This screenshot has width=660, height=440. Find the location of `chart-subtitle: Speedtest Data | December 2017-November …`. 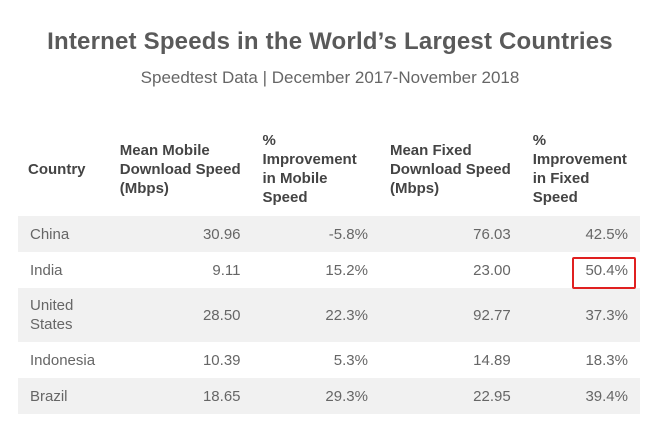

chart-subtitle: Speedtest Data | December 2017-November … is located at coordinates (330, 77).